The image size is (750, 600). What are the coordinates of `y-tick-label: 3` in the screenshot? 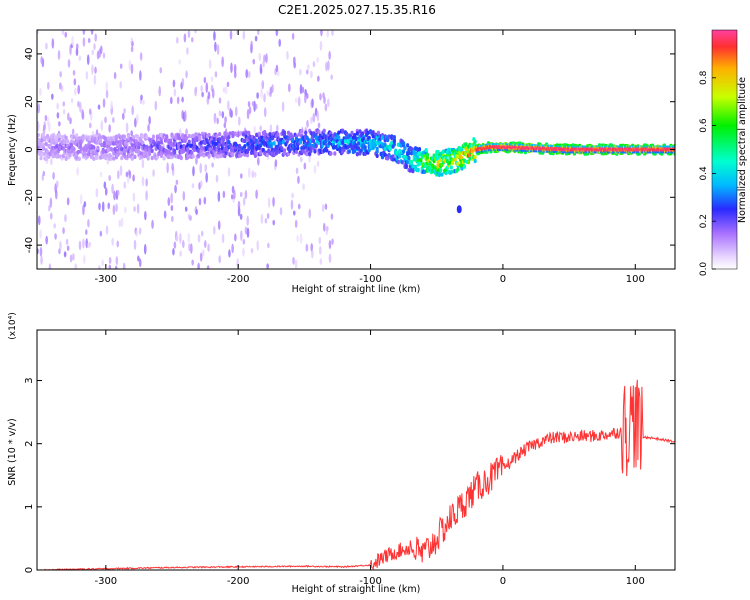 It's located at (29, 380).